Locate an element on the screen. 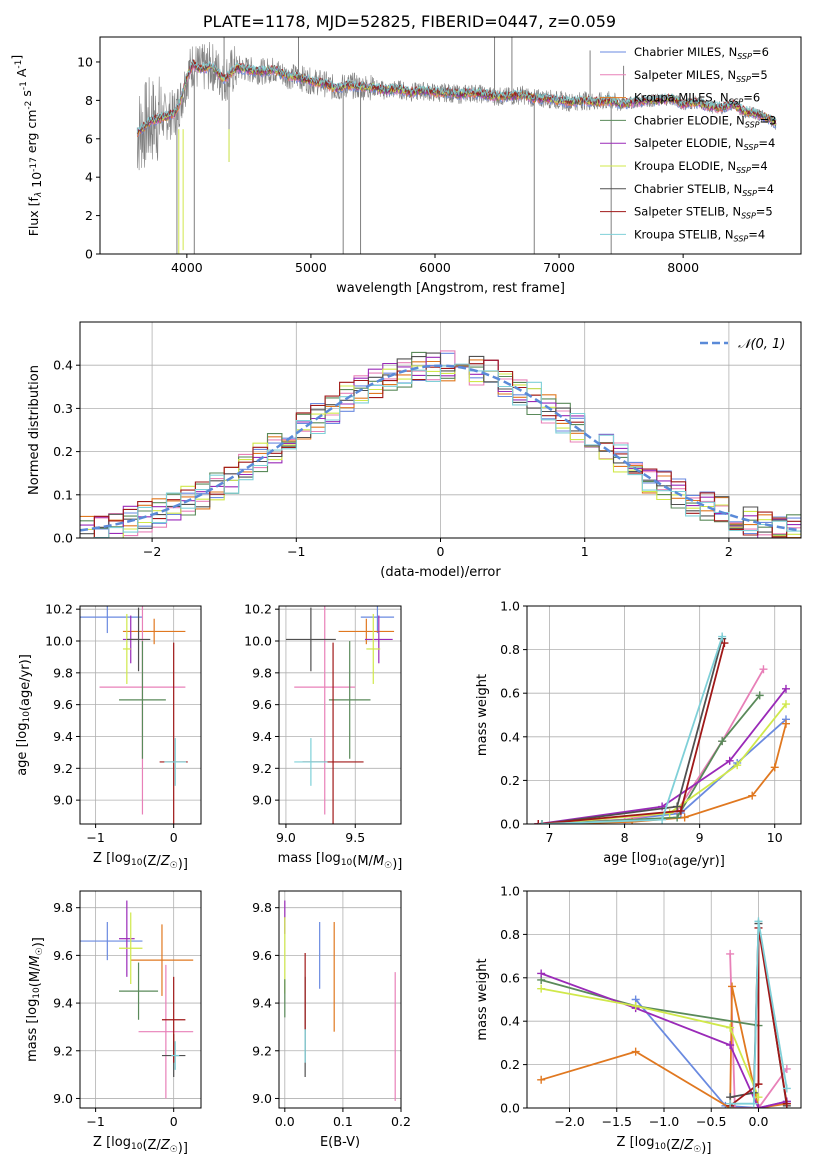 The height and width of the screenshot is (1170, 819). x-tick-label: −1 is located at coordinates (296, 551).